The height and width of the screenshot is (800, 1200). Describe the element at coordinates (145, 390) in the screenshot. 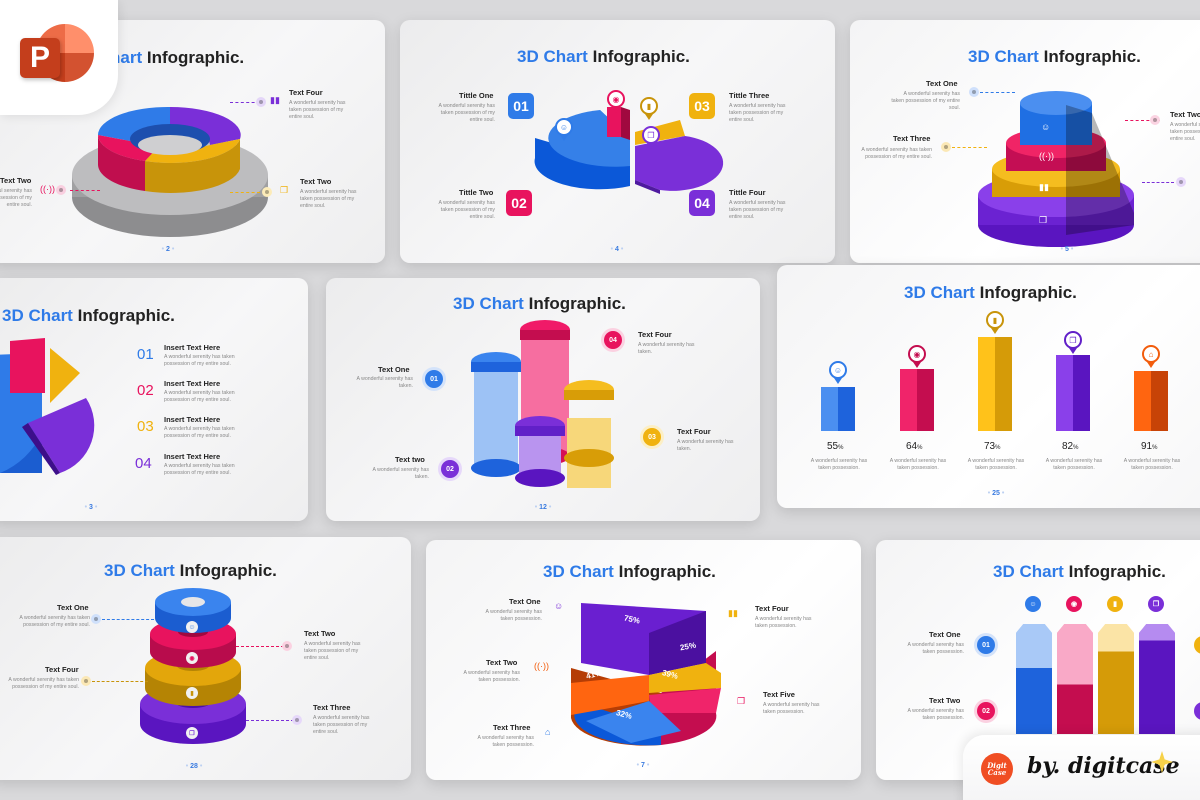

I see `number-02: 02` at that location.